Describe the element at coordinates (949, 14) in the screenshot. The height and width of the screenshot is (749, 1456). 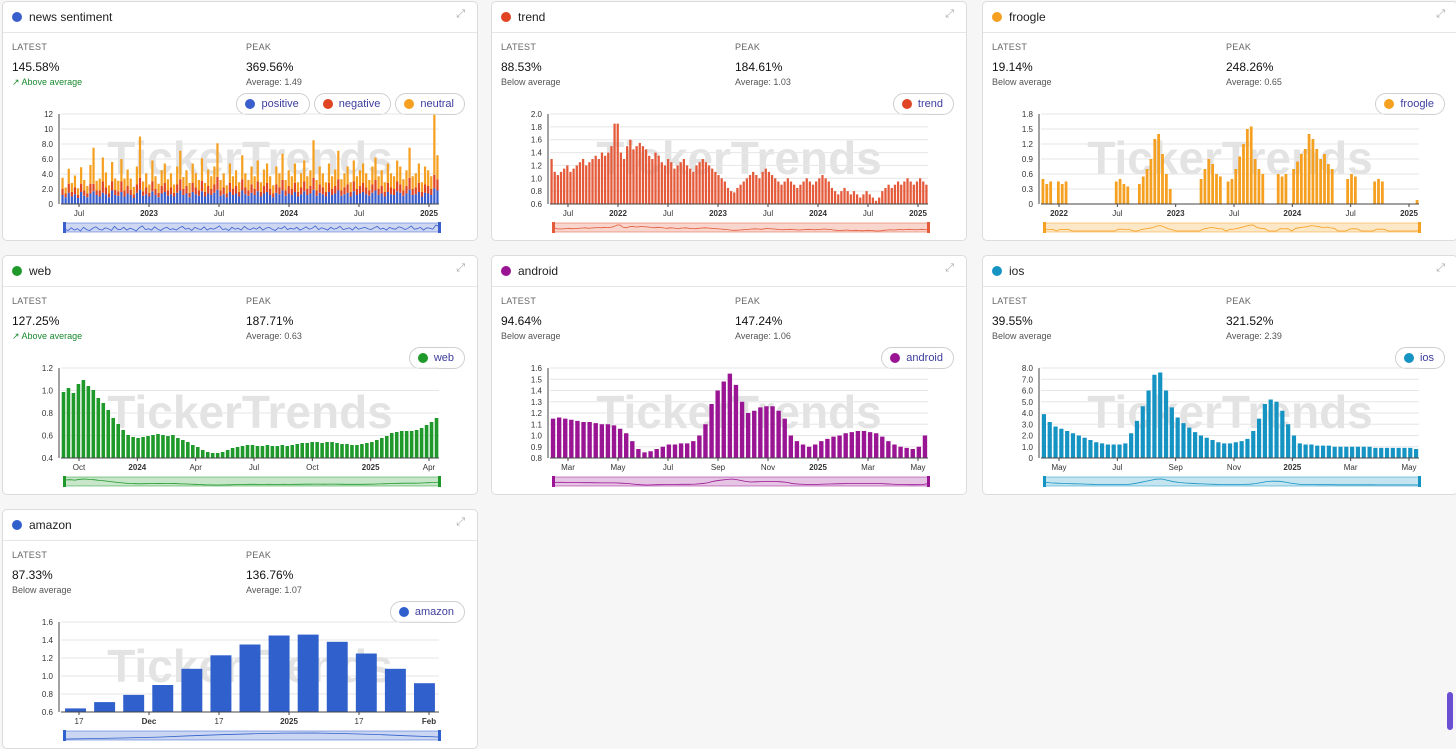
I see `expand-icon: ⤢` at that location.